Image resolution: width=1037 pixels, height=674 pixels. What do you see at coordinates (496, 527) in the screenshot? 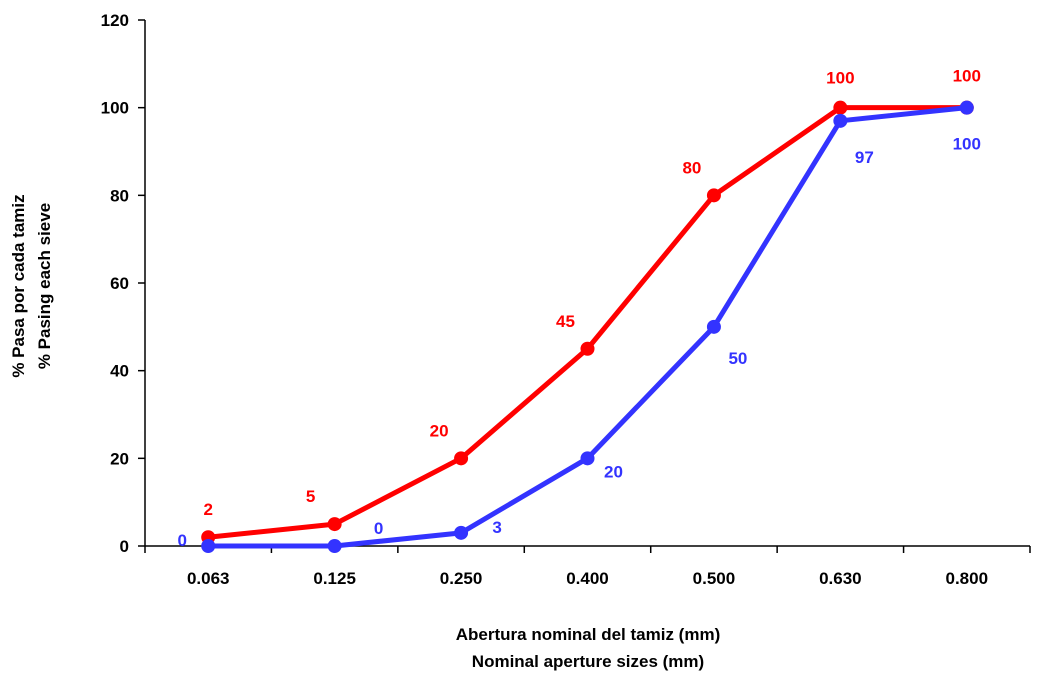
I see `data-label: 3` at bounding box center [496, 527].